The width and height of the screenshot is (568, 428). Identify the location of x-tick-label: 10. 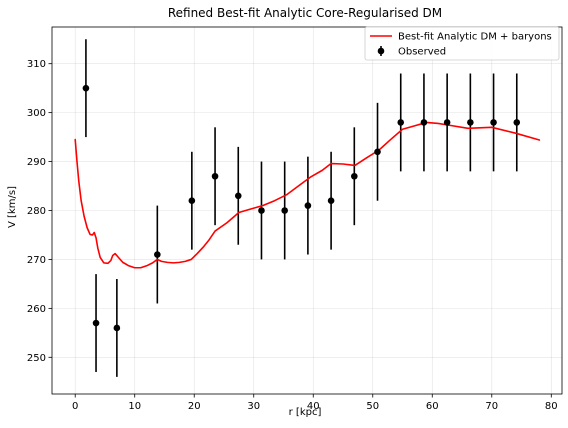
(134, 406).